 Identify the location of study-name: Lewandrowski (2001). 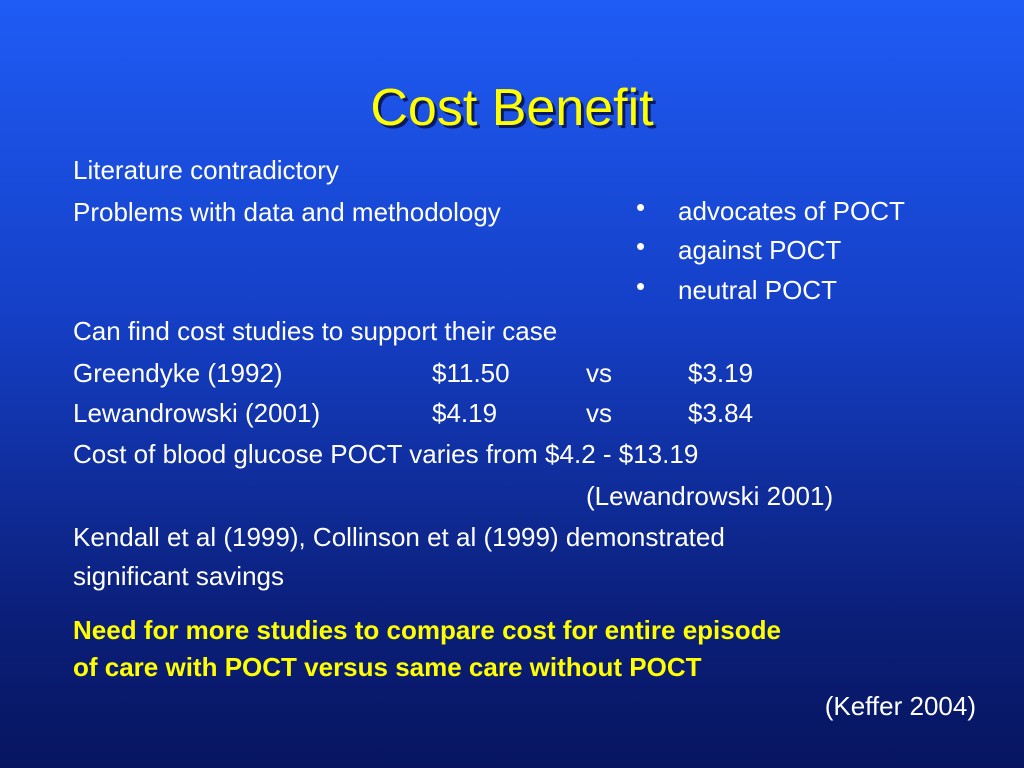
(197, 413).